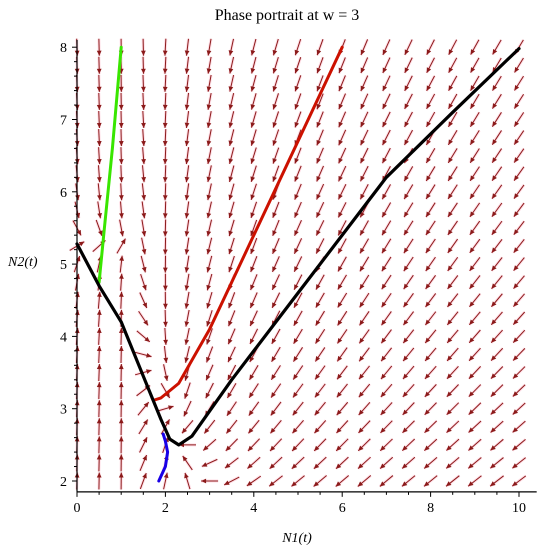 This screenshot has width=550, height=552. Describe the element at coordinates (63, 410) in the screenshot. I see `y-tick-label: 3` at that location.